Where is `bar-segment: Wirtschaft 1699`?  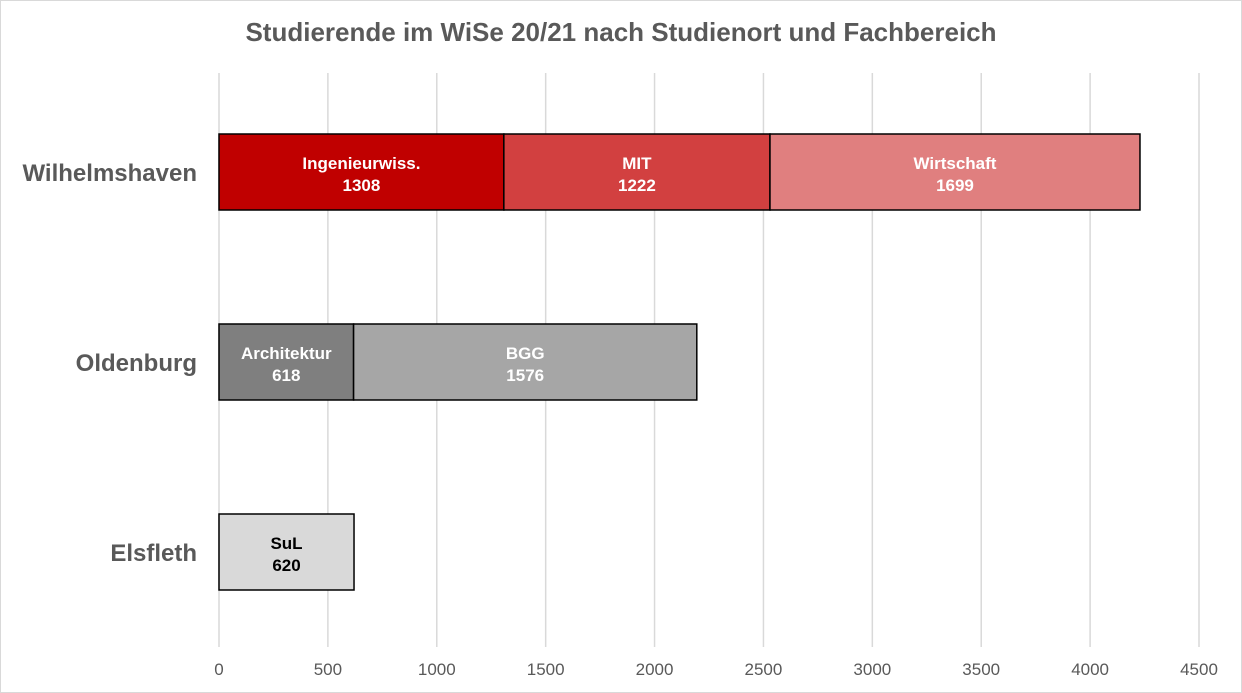
bar-segment: Wirtschaft 1699 is located at coordinates (955, 172).